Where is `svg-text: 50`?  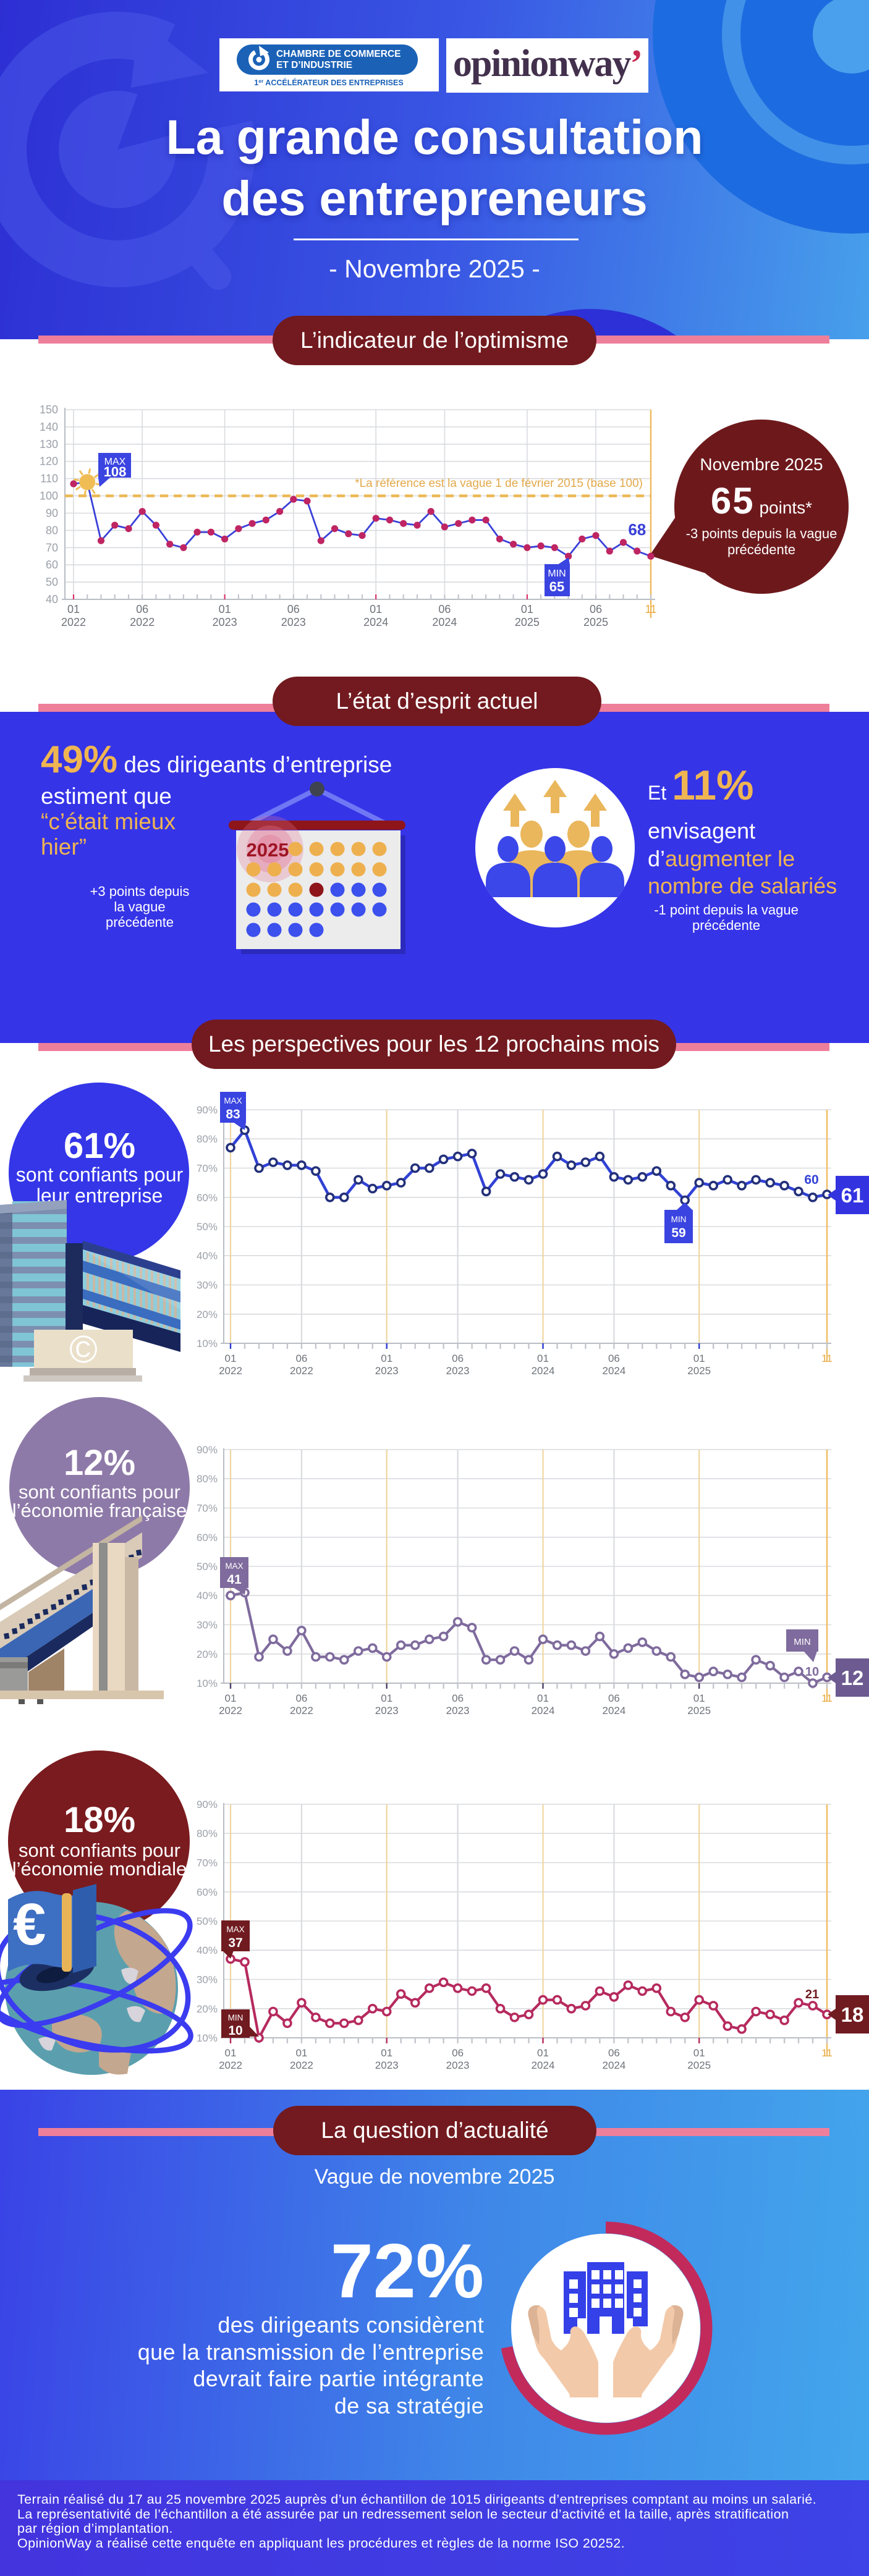
svg-text: 50 is located at coordinates (52, 582).